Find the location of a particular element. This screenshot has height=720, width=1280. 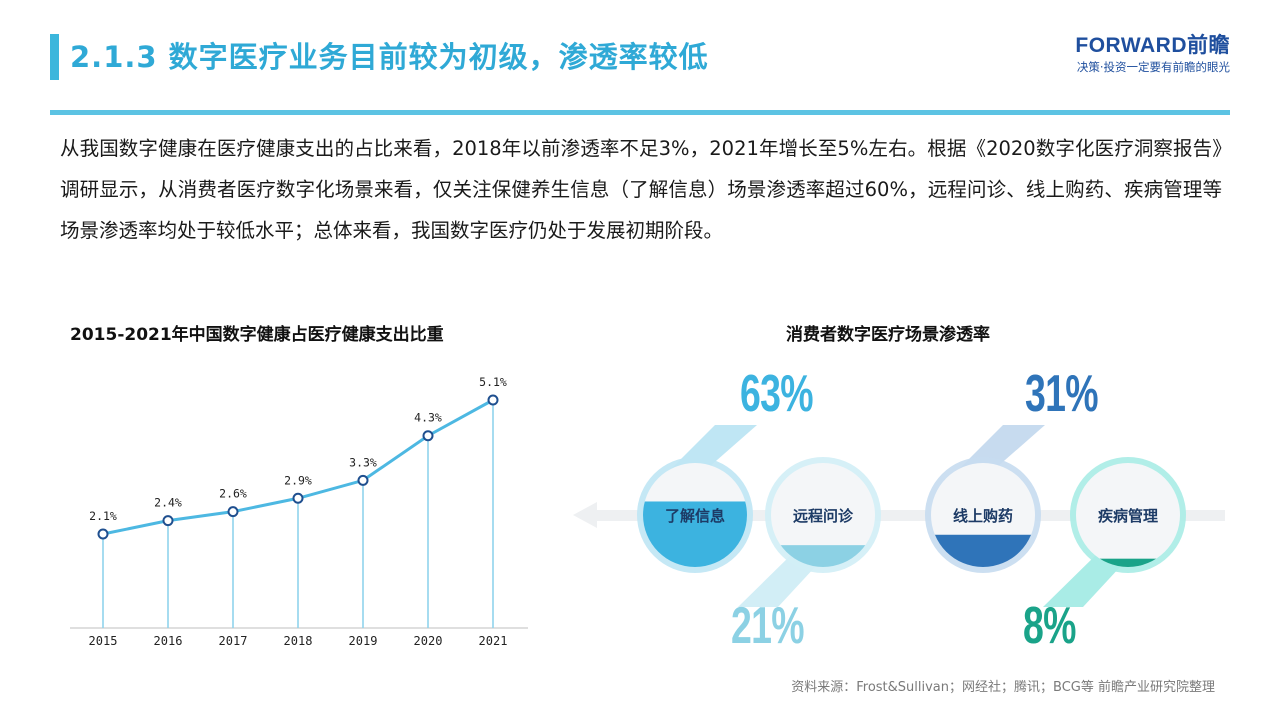

percent-label: 8% is located at coordinates (1049, 626).